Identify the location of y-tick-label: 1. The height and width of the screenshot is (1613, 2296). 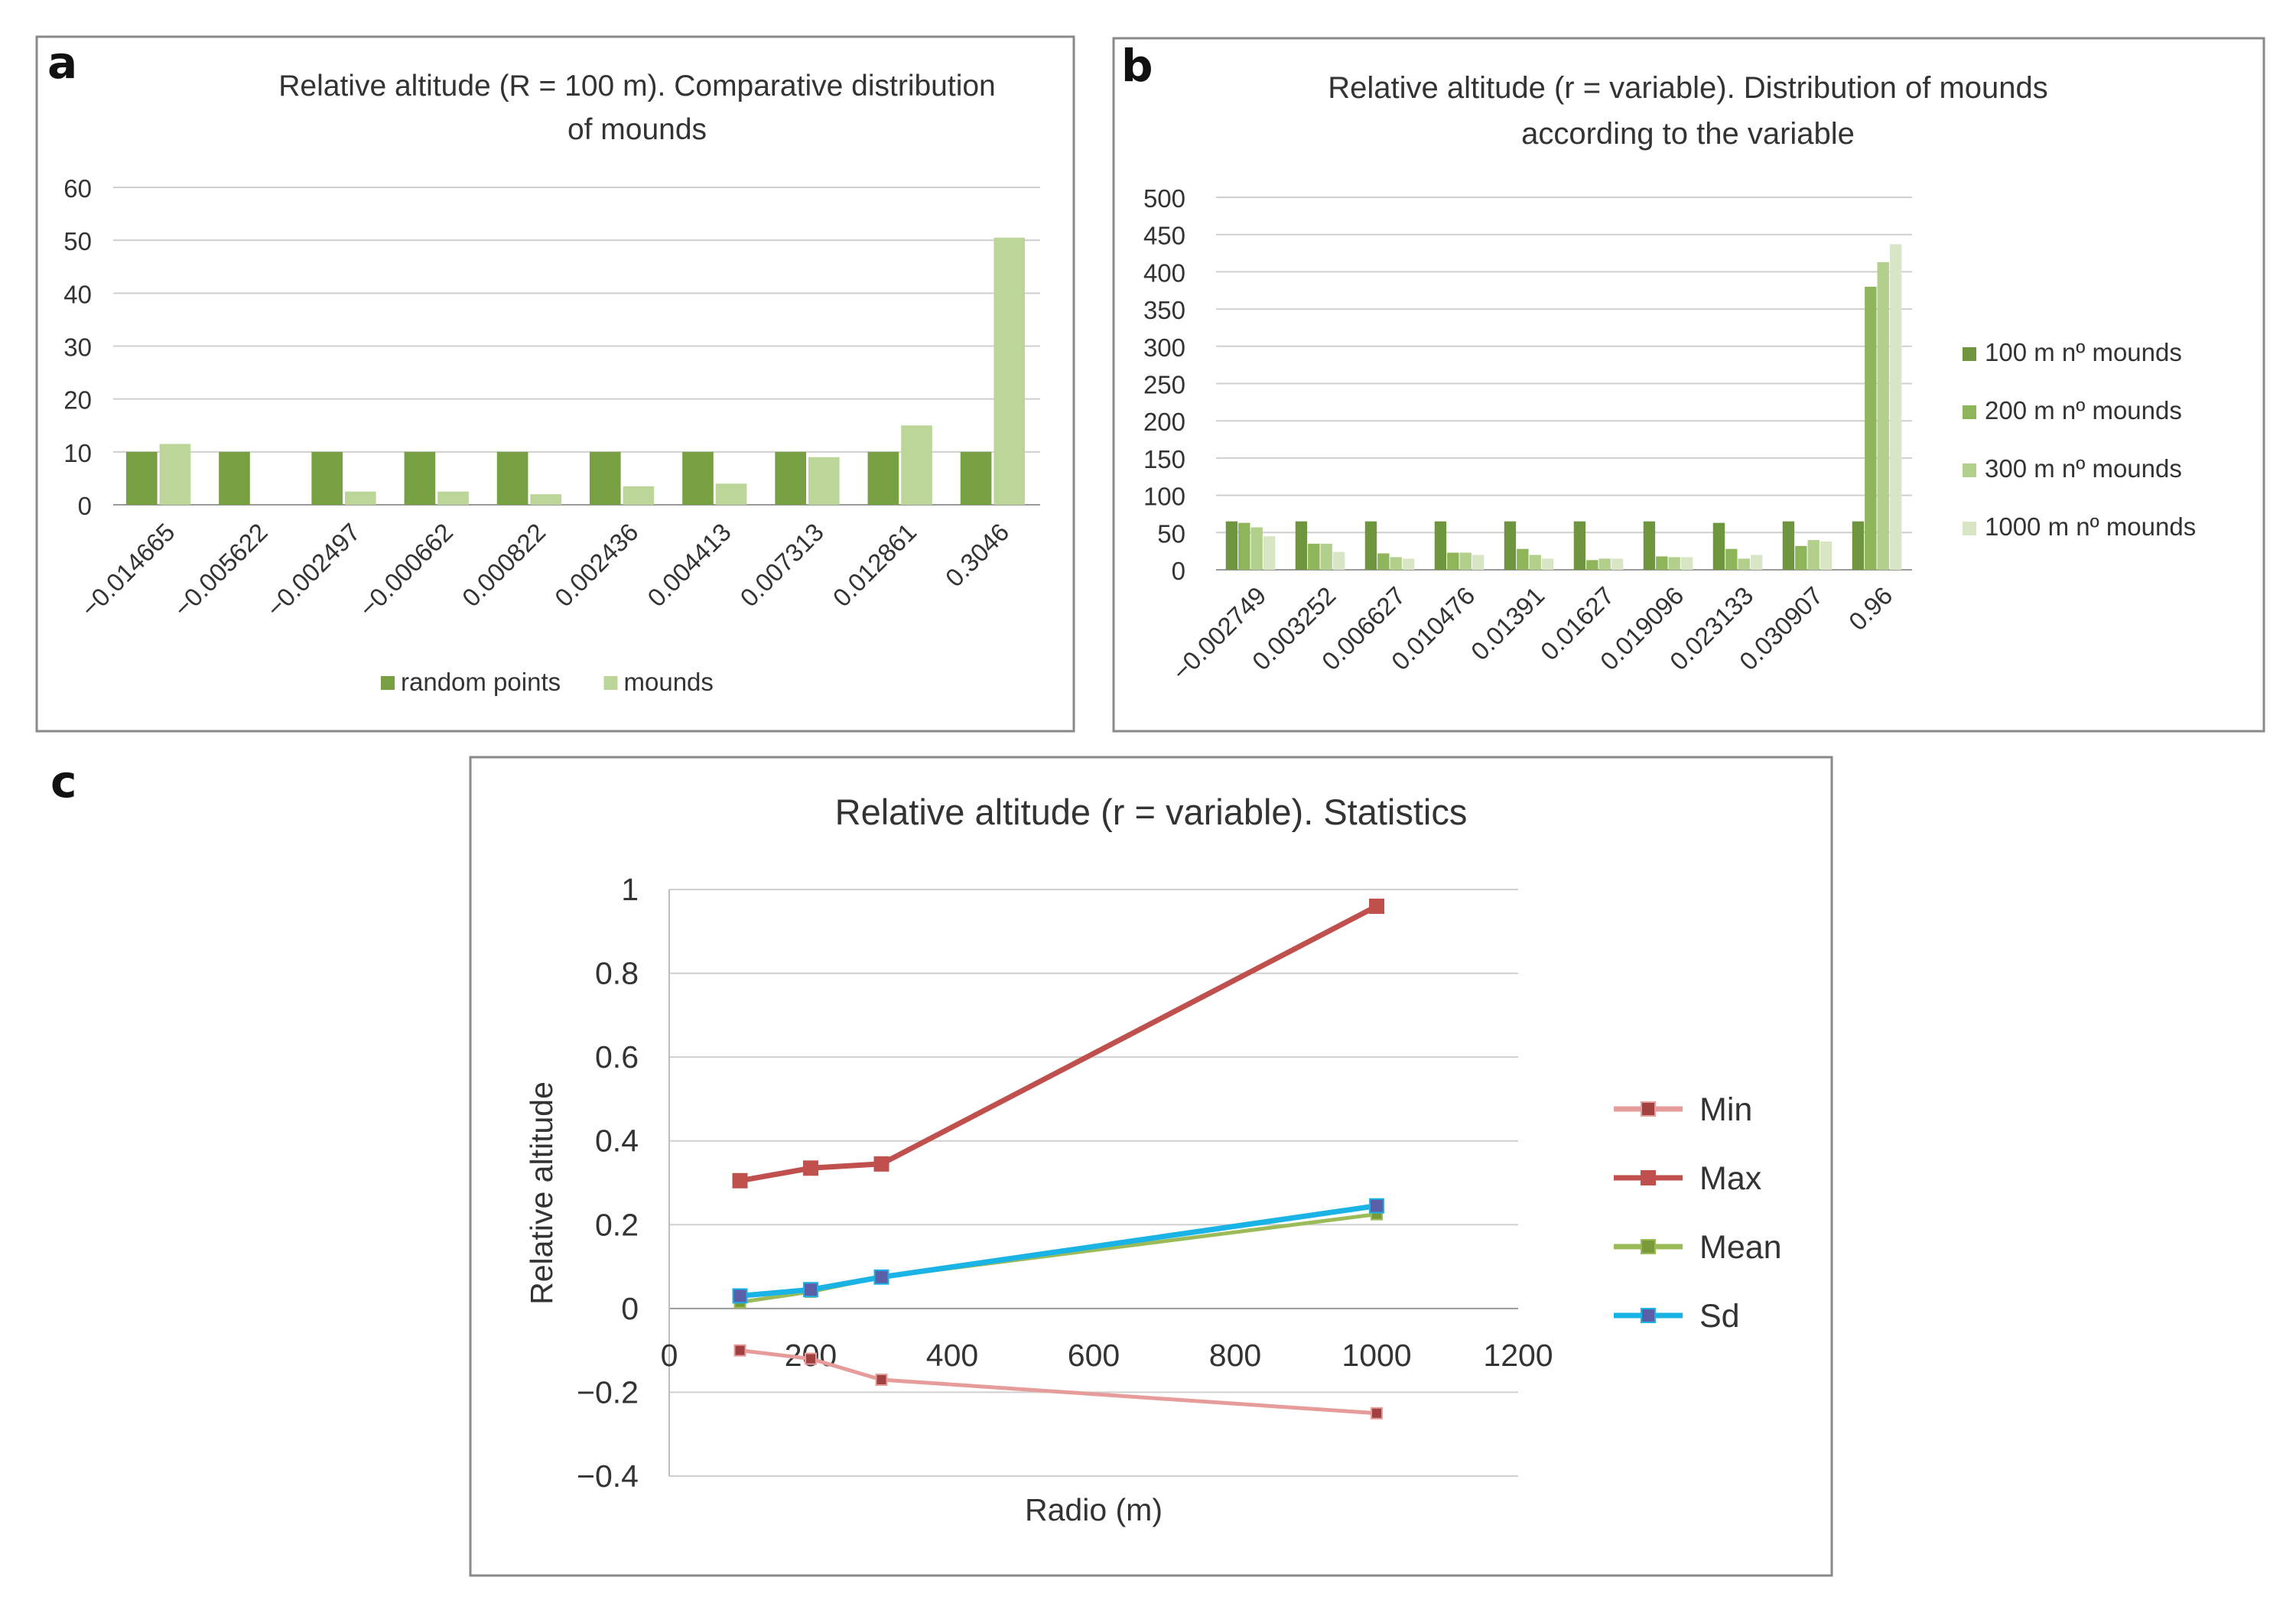
(630, 889).